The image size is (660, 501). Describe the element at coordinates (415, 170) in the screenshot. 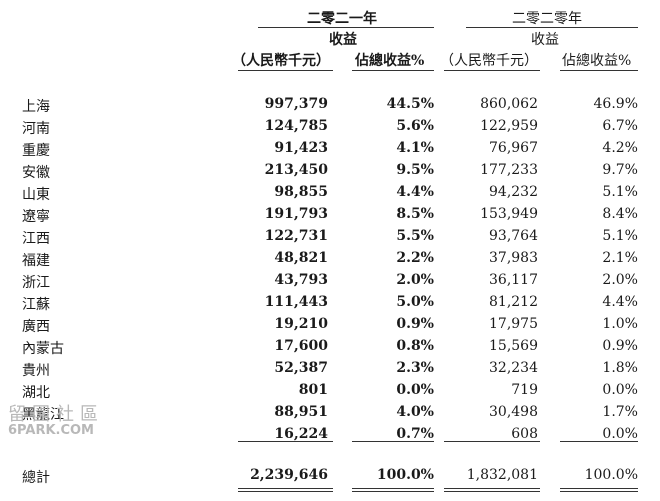

I see `pct-2021: 9.5%` at that location.